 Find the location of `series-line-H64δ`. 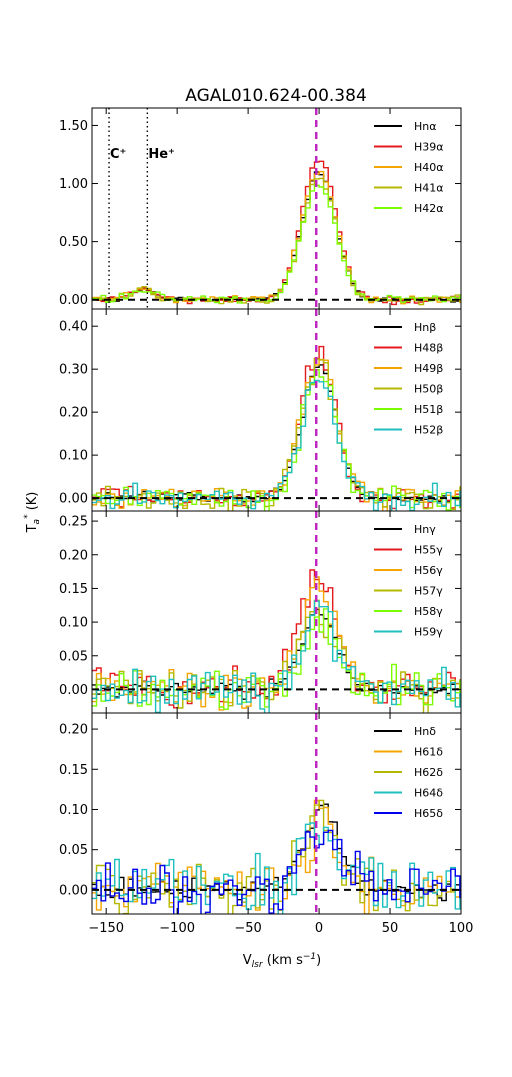

series-line-H64δ is located at coordinates (276, 868).